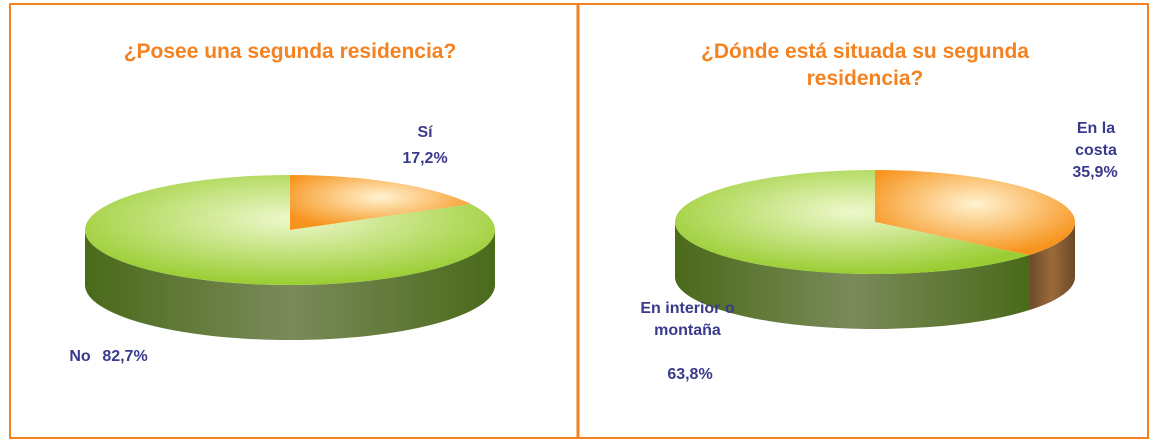 The width and height of the screenshot is (1156, 448). I want to click on chart-title: ¿Posee una segunda residencia?, so click(290, 51).